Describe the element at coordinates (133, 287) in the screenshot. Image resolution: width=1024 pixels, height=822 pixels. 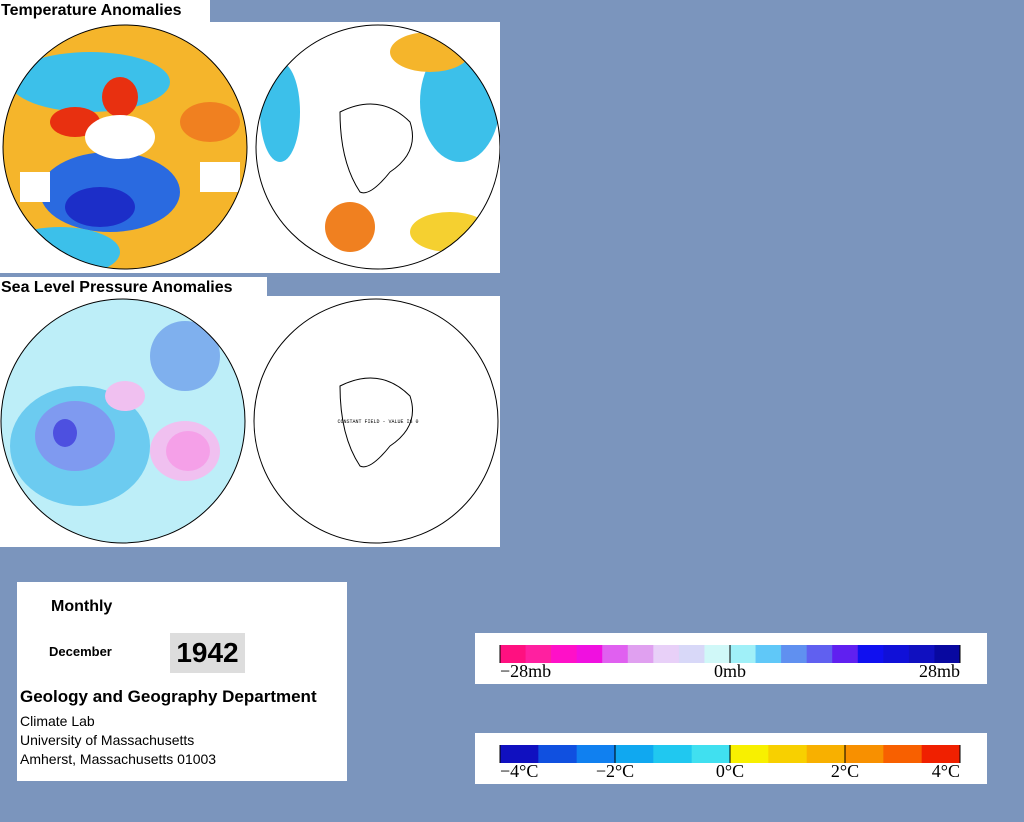
I see `map-title: Sea Level Pressure Anomalies` at that location.